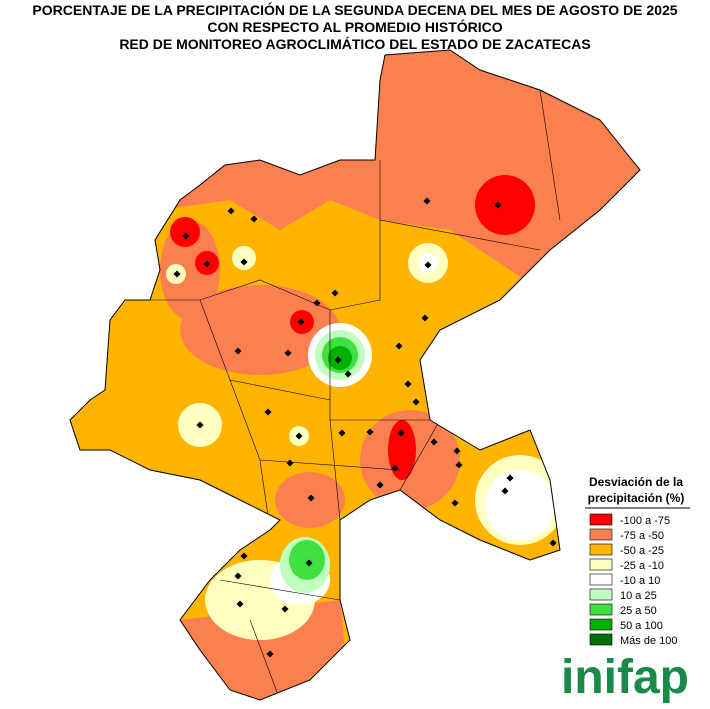  What do you see at coordinates (641, 626) in the screenshot?
I see `legend-label: 50 a 100` at bounding box center [641, 626].